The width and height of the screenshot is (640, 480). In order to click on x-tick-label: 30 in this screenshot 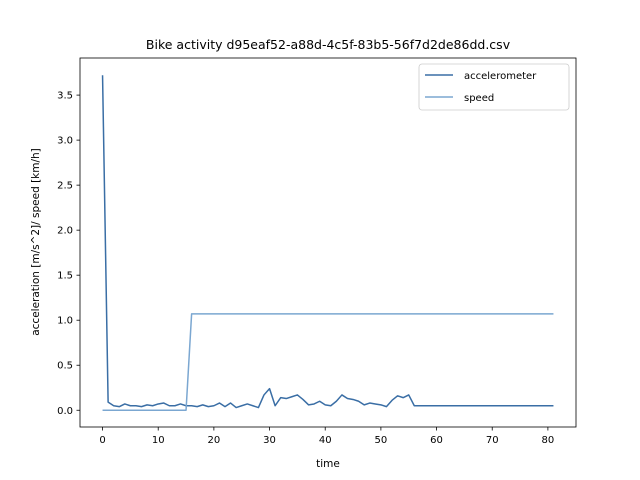, I will do `click(269, 440)`.